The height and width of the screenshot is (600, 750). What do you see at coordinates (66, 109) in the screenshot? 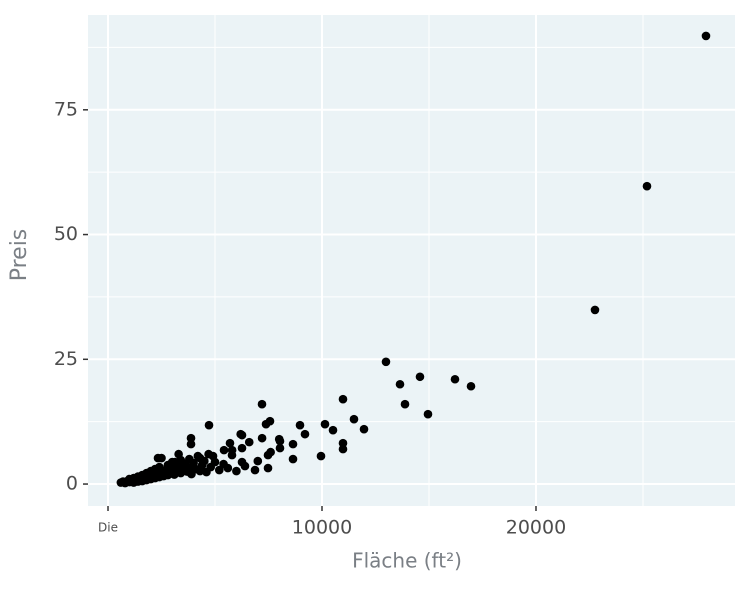
I see `y-tick-label: 75` at bounding box center [66, 109].